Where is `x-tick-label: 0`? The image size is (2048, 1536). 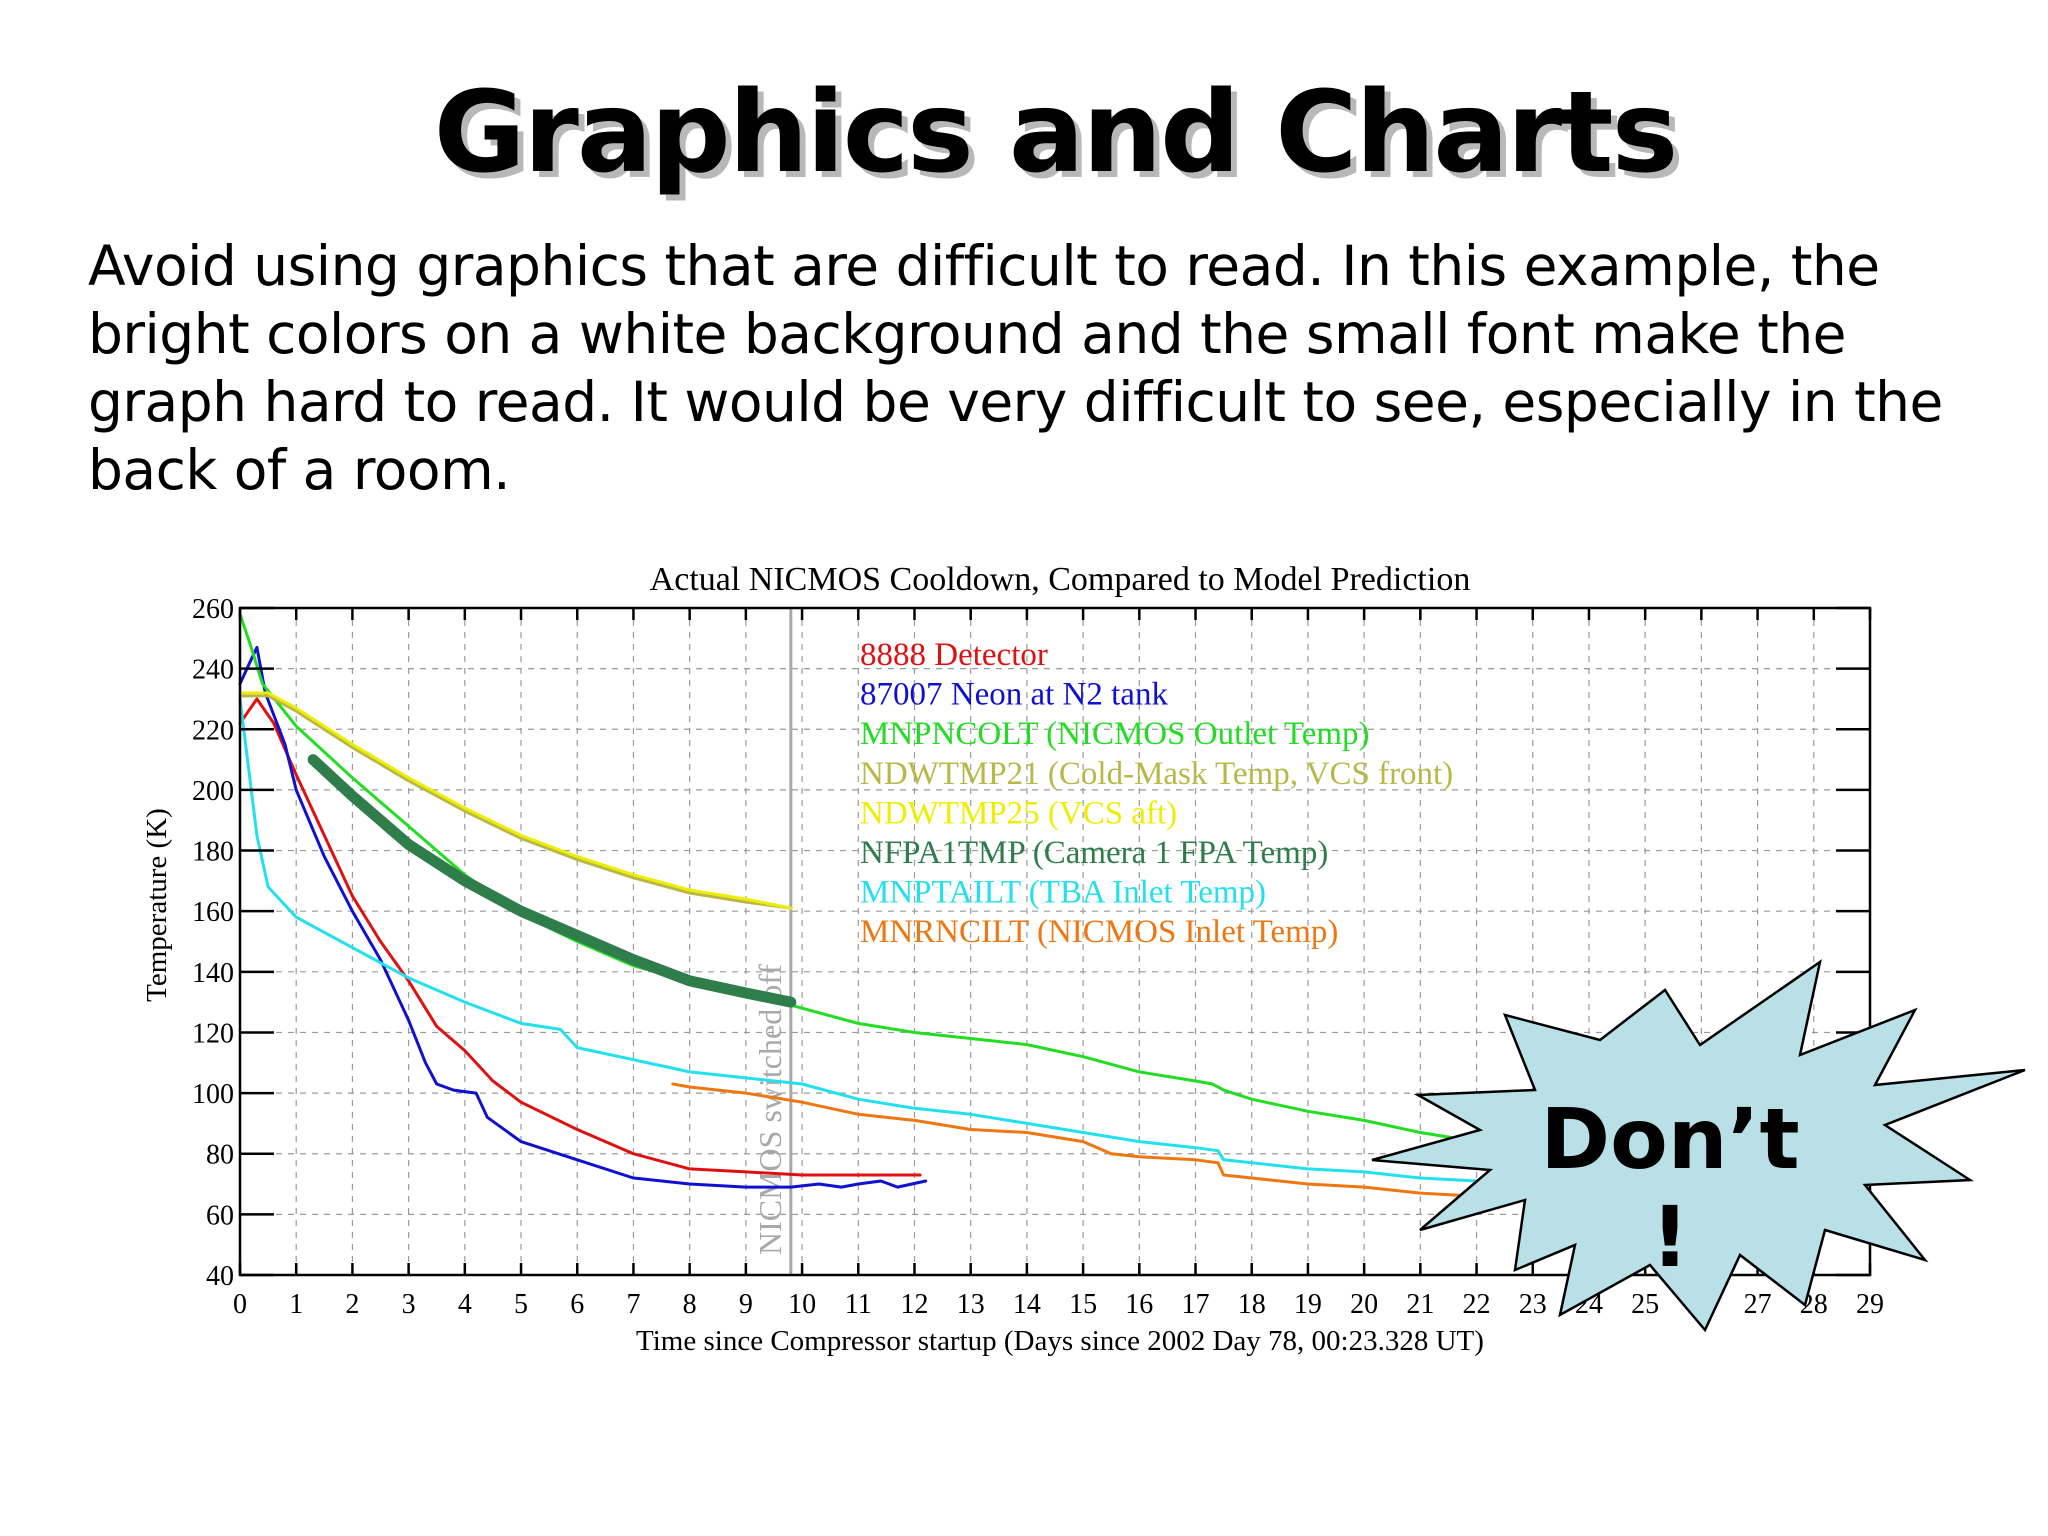
x-tick-label: 0 is located at coordinates (240, 1304).